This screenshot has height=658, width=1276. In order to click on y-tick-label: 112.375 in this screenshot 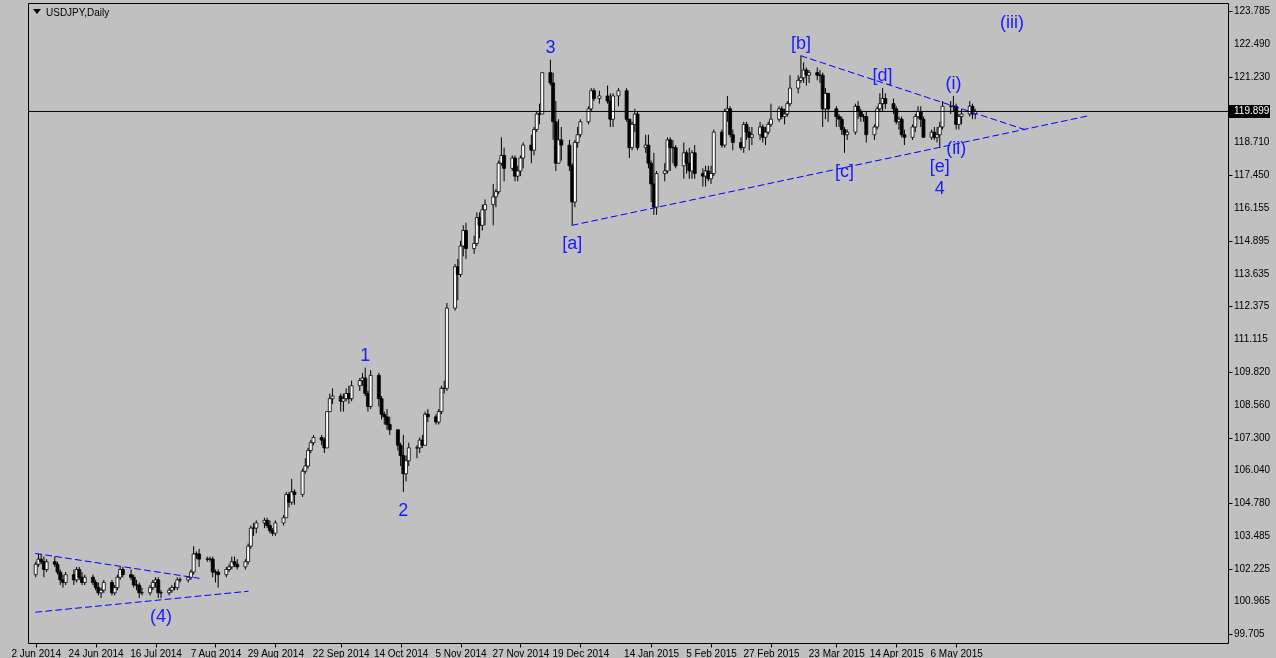, I will do `click(1252, 306)`.